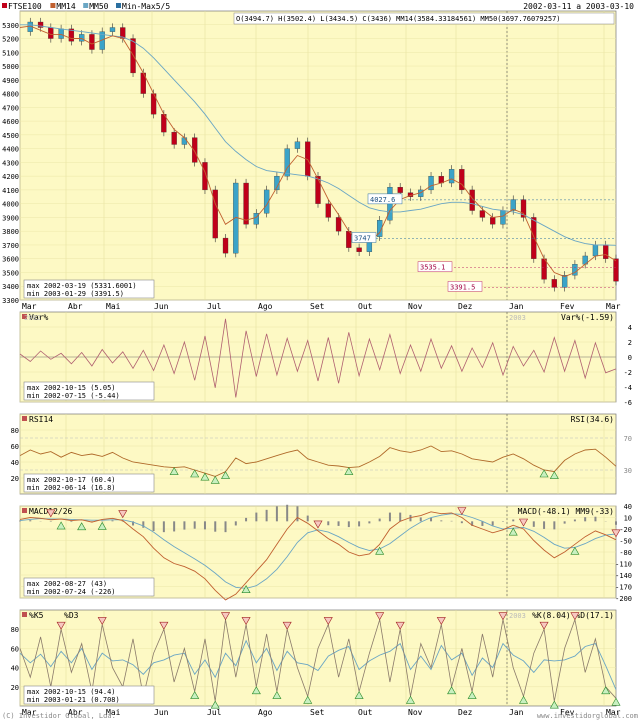 Image resolution: width=640 pixels, height=720 pixels. Describe the element at coordinates (365, 712) in the screenshot. I see `month-tick-label: Out` at that location.